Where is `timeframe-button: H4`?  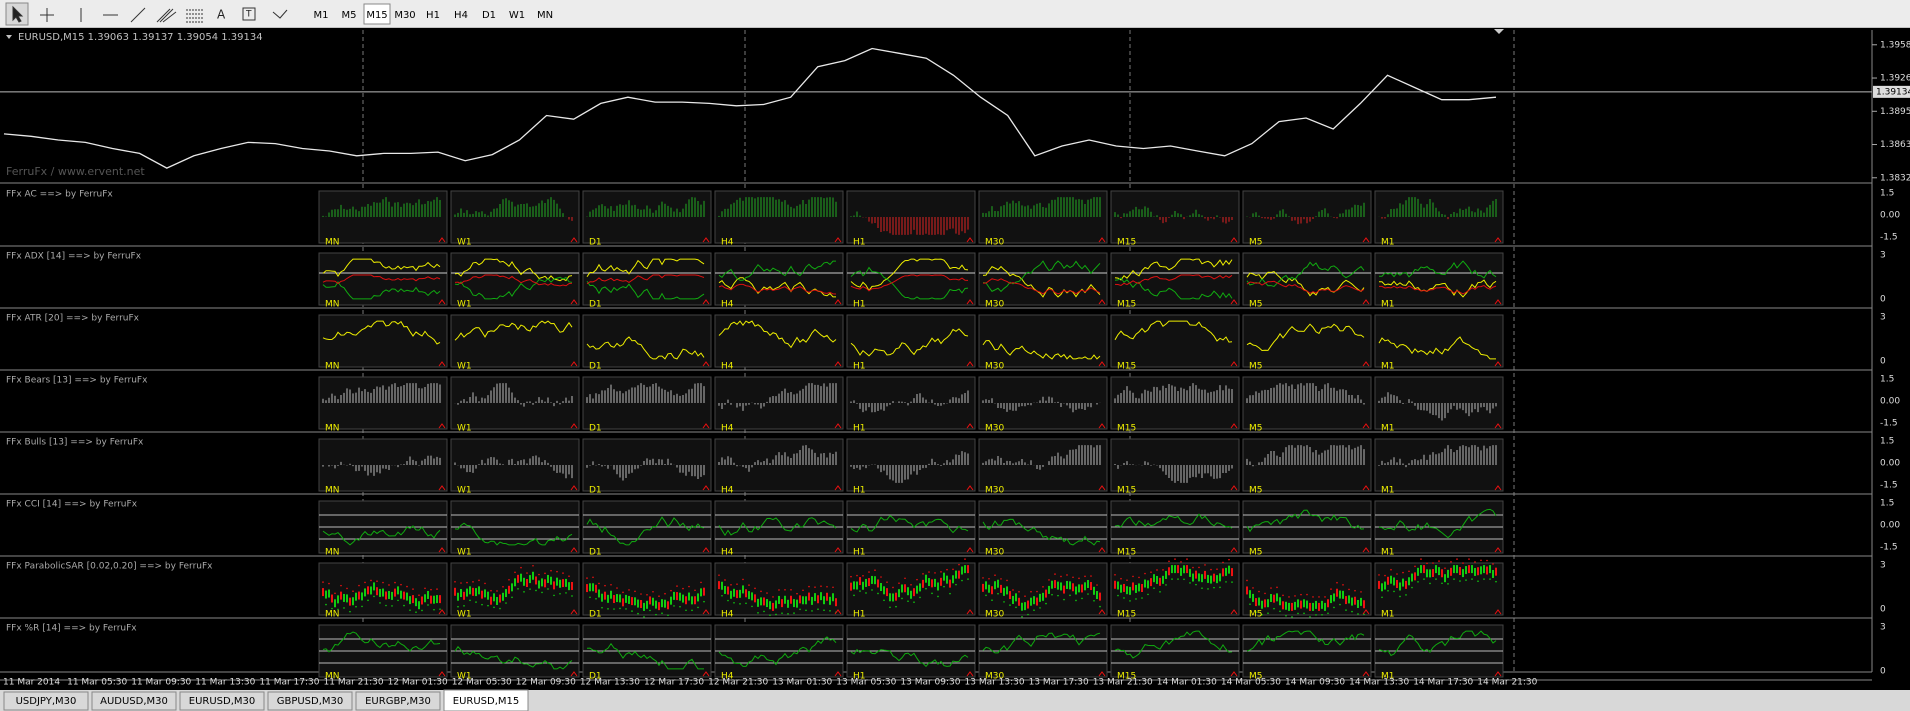 timeframe-button: H4 is located at coordinates (461, 15).